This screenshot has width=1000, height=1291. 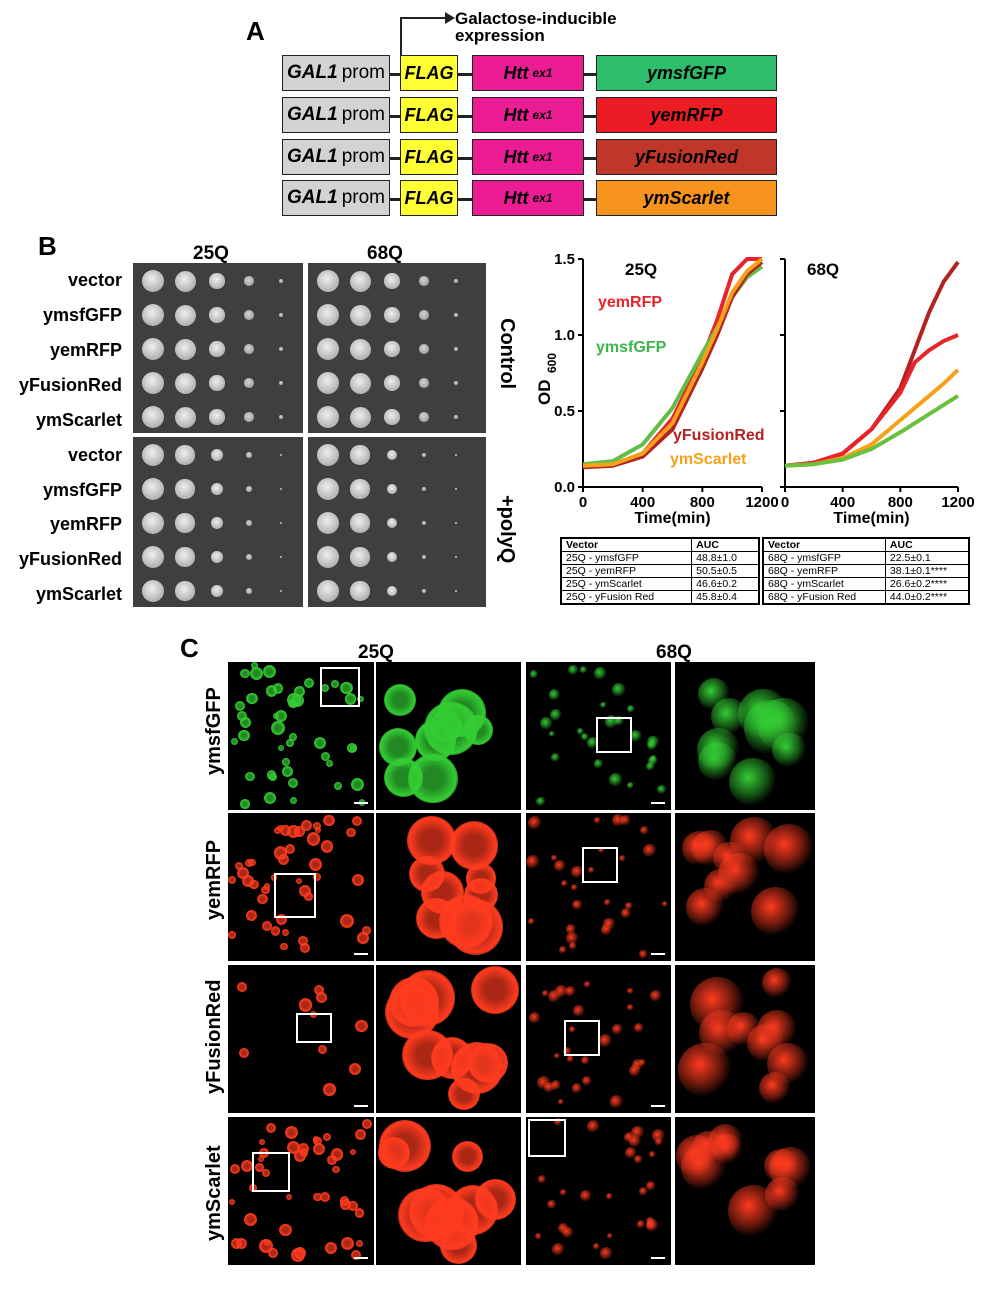 I want to click on micro-col-head-25q: 25Q, so click(x=376, y=652).